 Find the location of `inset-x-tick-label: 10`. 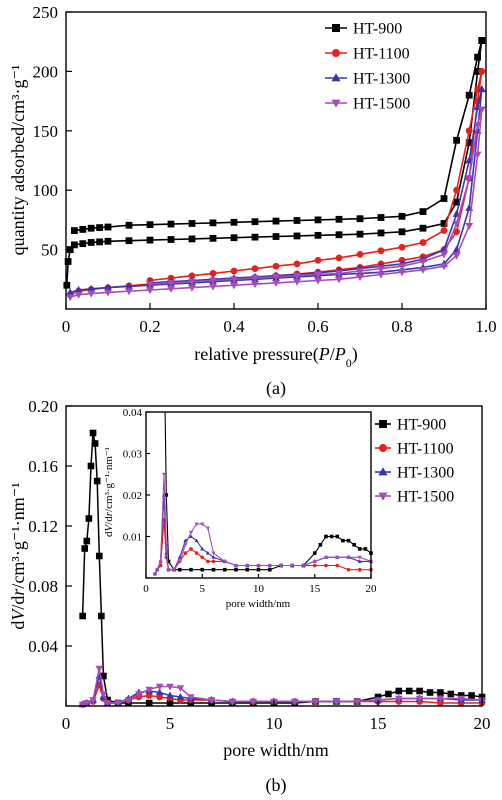

inset-x-tick-label: 10 is located at coordinates (259, 589).